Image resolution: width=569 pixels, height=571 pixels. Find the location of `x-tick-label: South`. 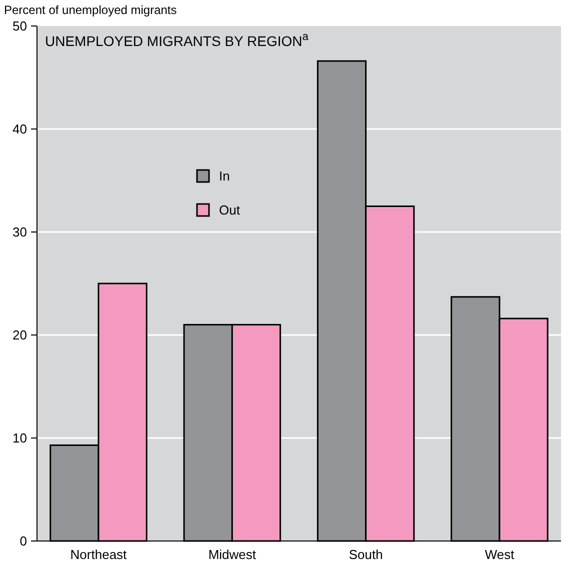

x-tick-label: South is located at coordinates (365, 554).